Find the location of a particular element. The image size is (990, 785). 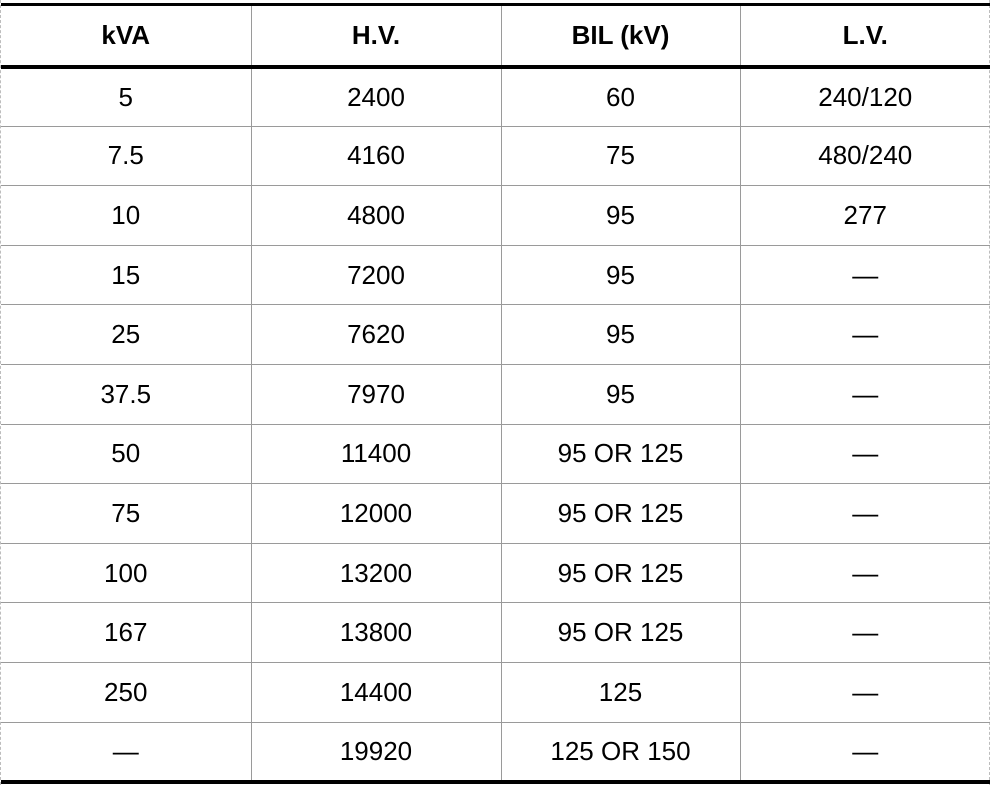

table-header-row: kVA H.V. BIL (kV) L.V. is located at coordinates (495, 36).